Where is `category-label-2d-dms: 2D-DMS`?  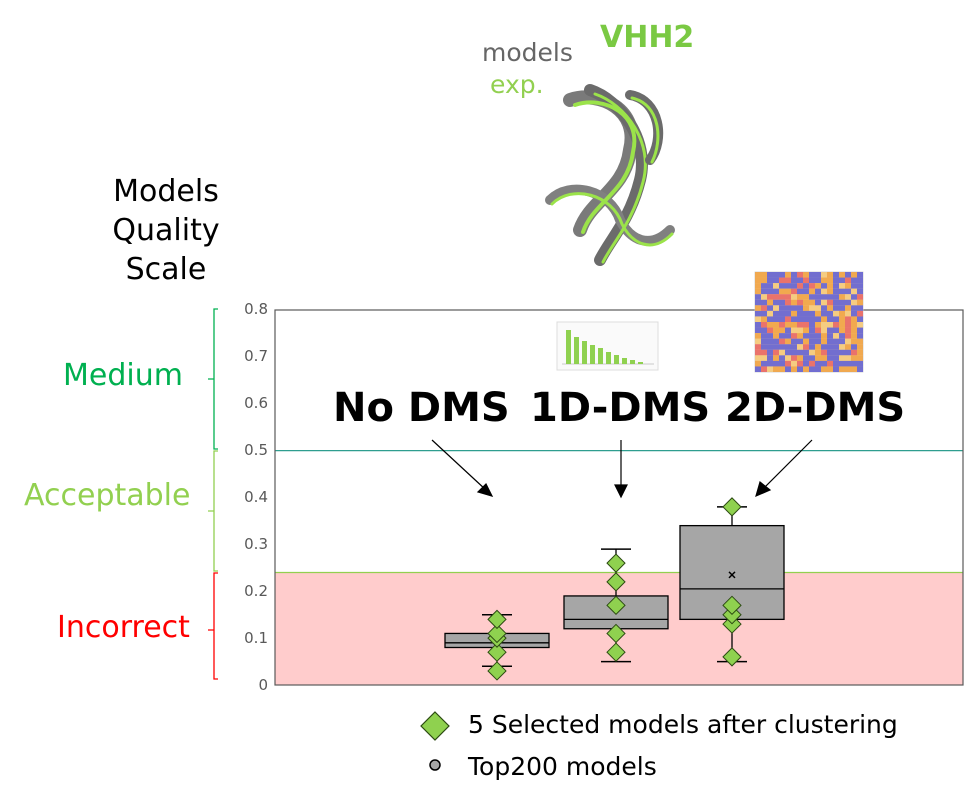 category-label-2d-dms: 2D-DMS is located at coordinates (815, 408).